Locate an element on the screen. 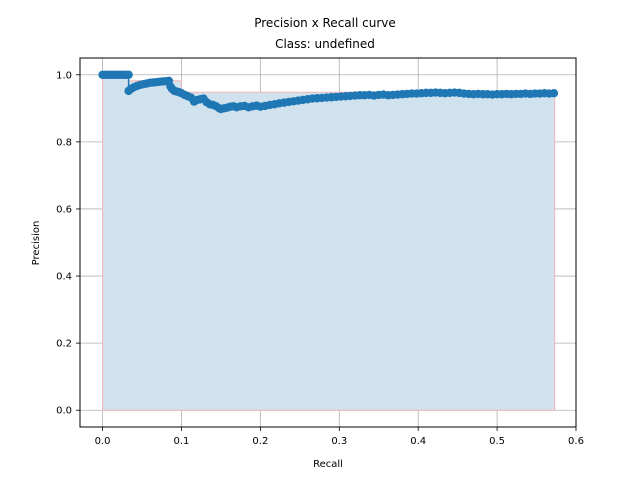 The height and width of the screenshot is (480, 640). x-tick-label: 0.6 is located at coordinates (576, 441).